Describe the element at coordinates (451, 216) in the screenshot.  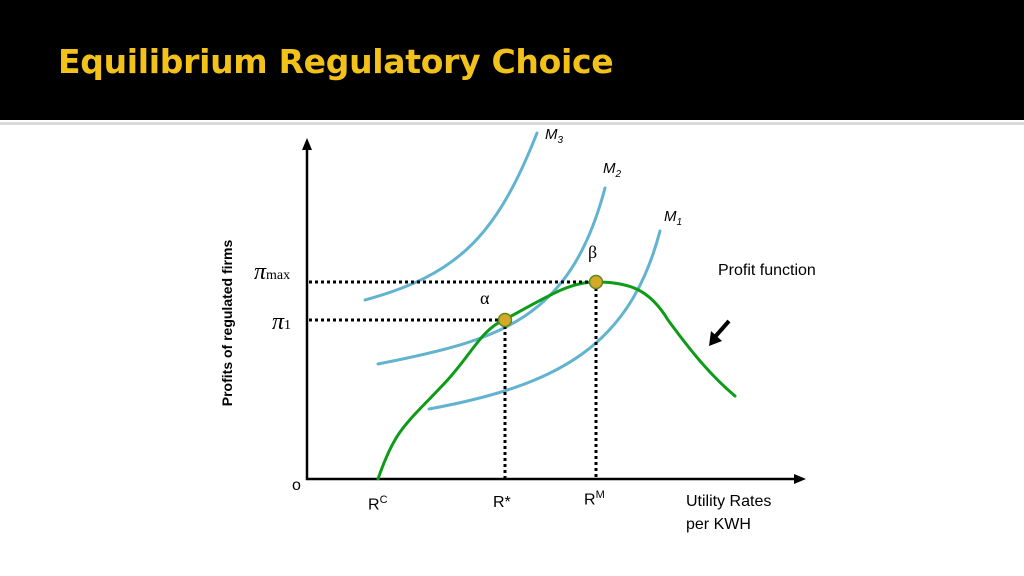
I see `indifference-curve-m3` at that location.